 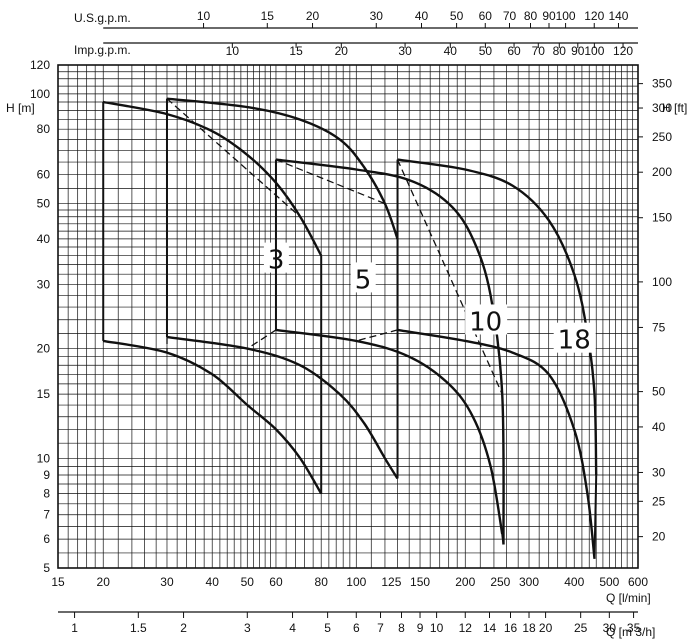 I want to click on x-tick-label-lmin: 100, so click(x=356, y=582).